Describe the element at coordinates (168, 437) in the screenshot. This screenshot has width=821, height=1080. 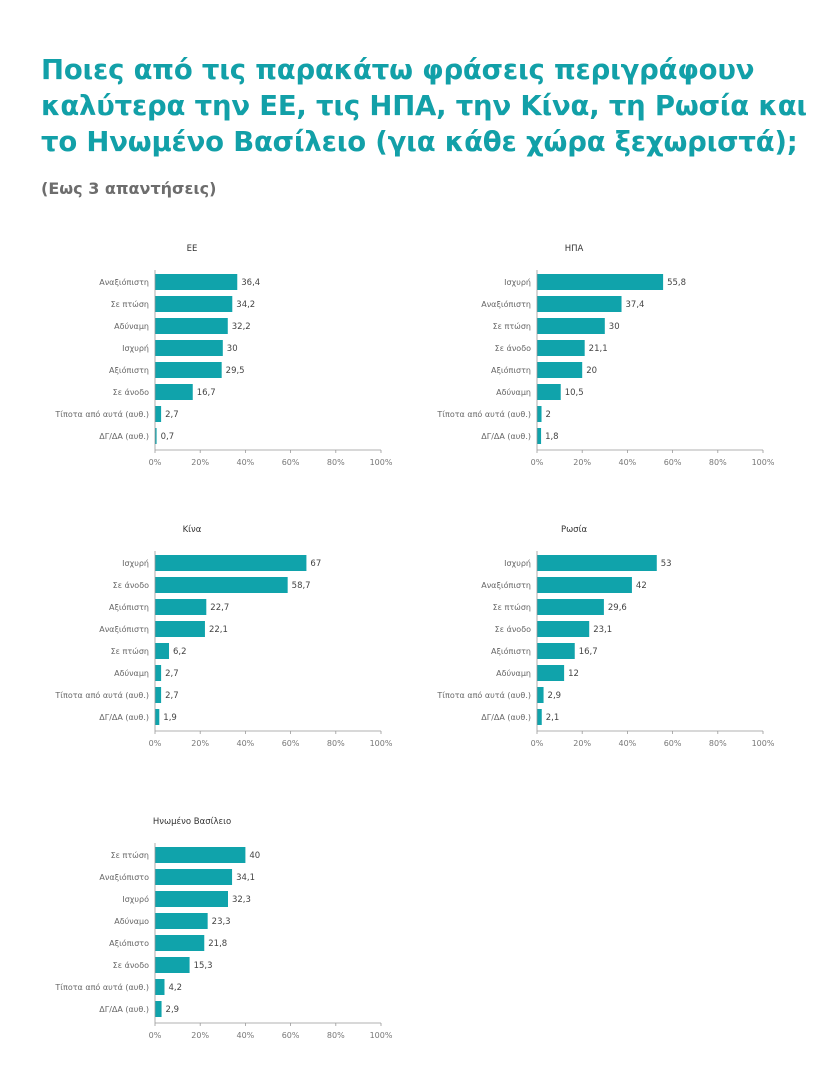
I see `data-label: 0,7` at that location.